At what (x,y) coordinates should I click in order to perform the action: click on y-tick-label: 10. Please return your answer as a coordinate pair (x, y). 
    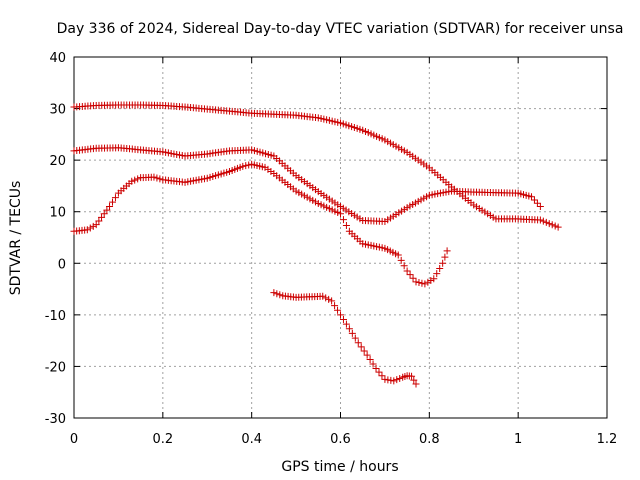
    Looking at the image, I should click on (57, 213).